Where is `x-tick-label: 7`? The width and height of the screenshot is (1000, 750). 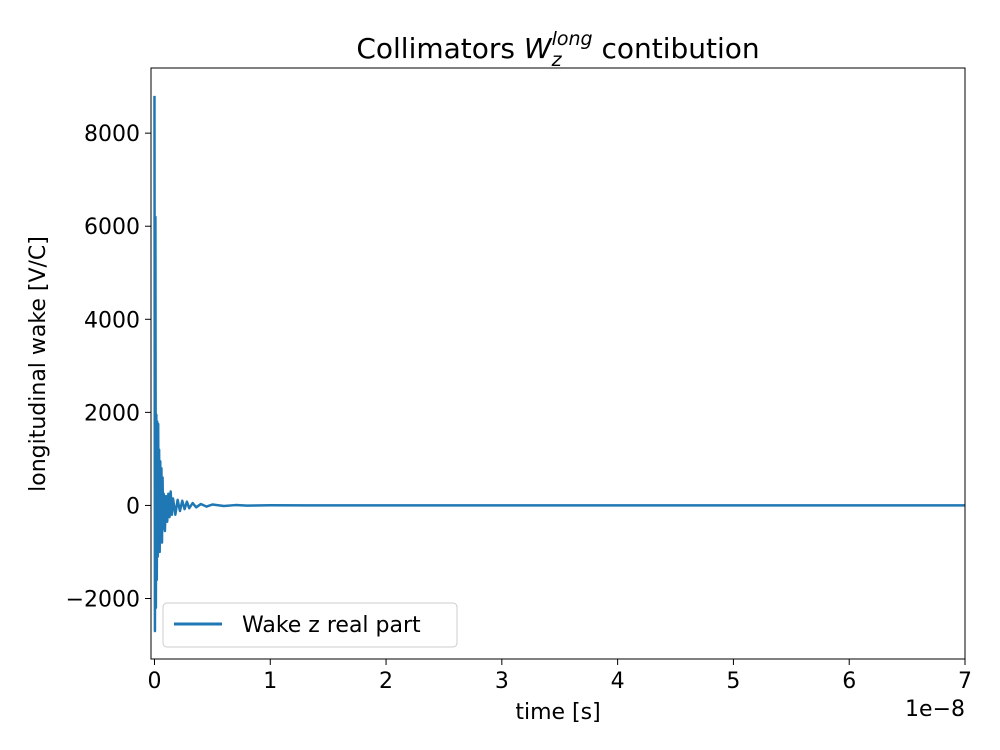
x-tick-label: 7 is located at coordinates (965, 681).